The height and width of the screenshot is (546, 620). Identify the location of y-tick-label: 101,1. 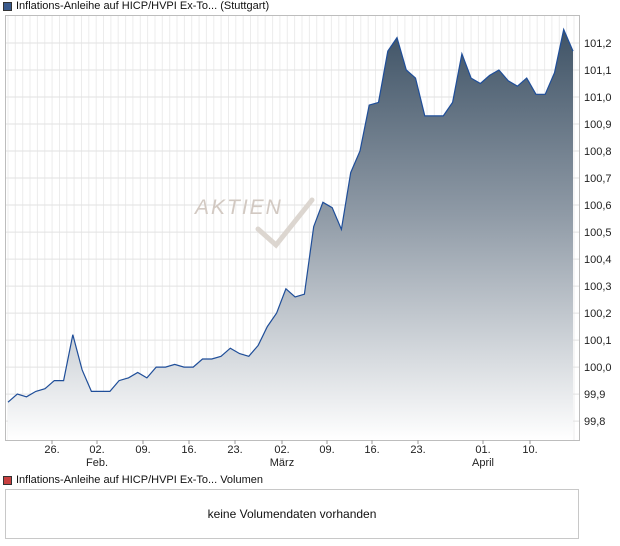
(598, 71).